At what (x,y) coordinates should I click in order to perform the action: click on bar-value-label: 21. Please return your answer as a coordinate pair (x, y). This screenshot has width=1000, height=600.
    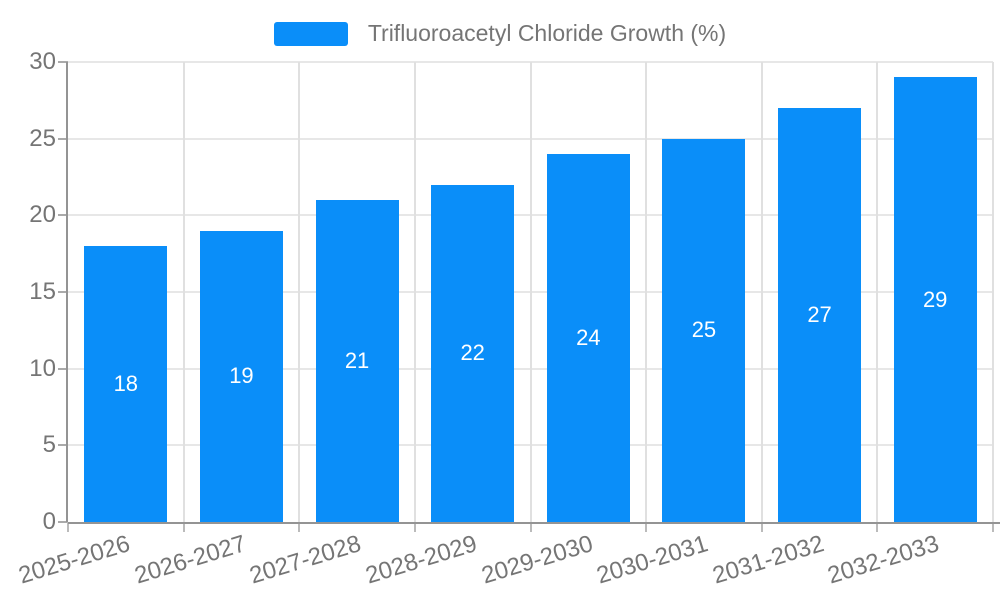
    Looking at the image, I should click on (357, 360).